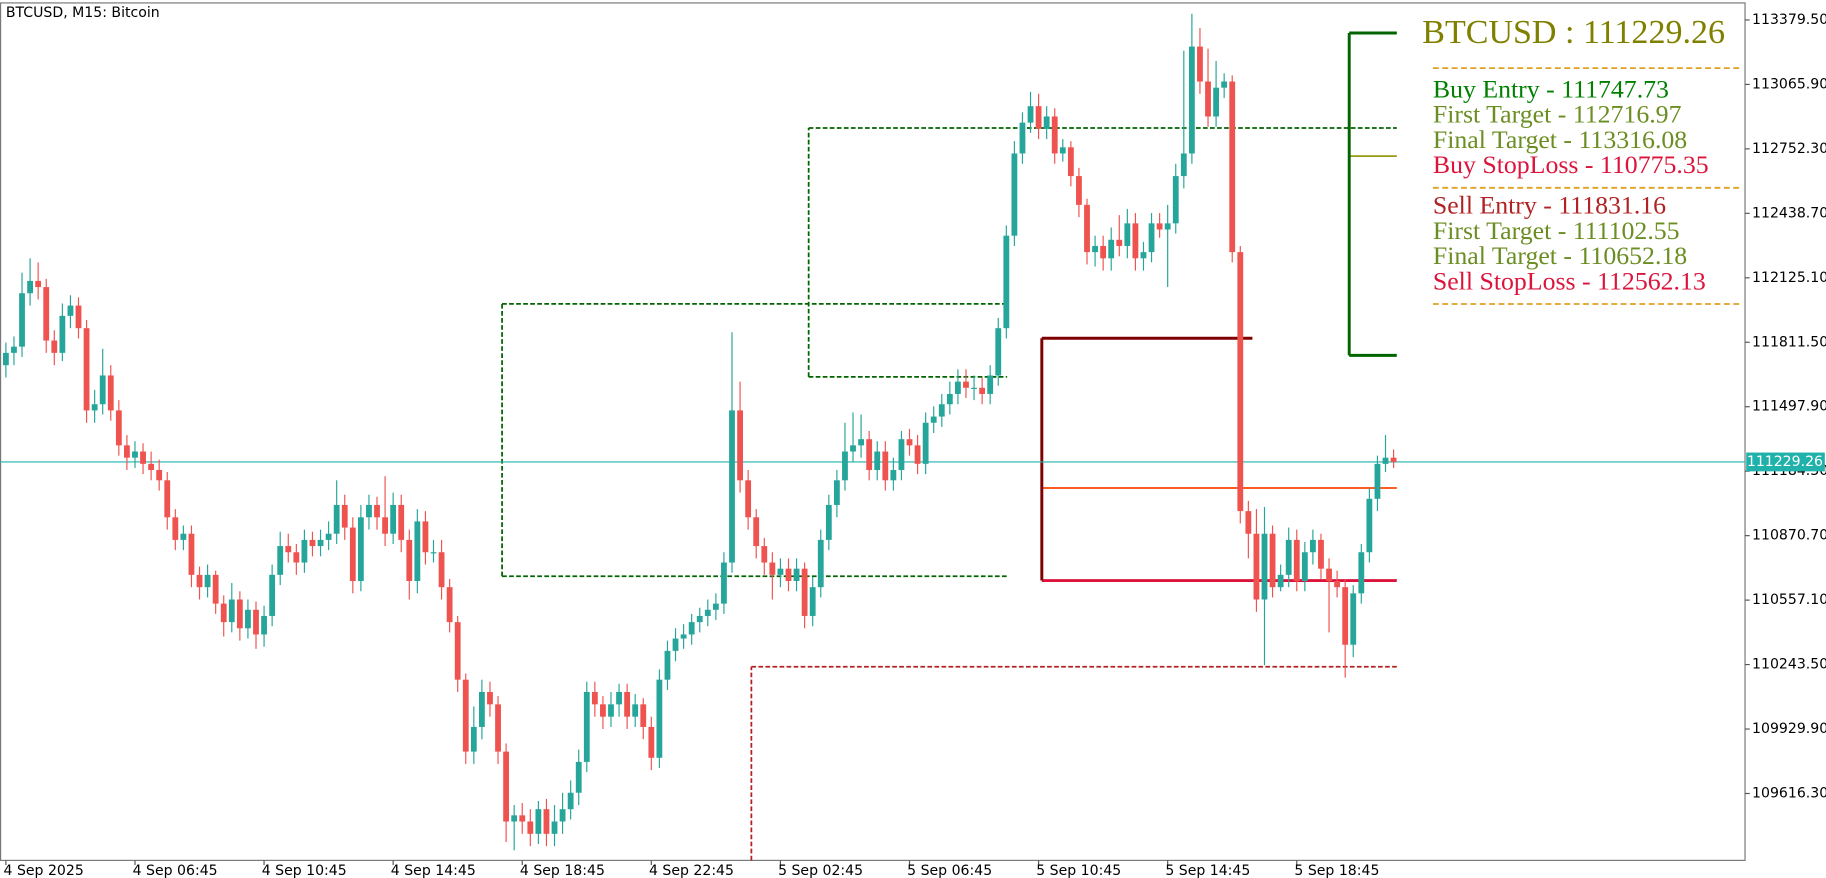  I want to click on current-price-label: 111229.26, so click(1785, 462).